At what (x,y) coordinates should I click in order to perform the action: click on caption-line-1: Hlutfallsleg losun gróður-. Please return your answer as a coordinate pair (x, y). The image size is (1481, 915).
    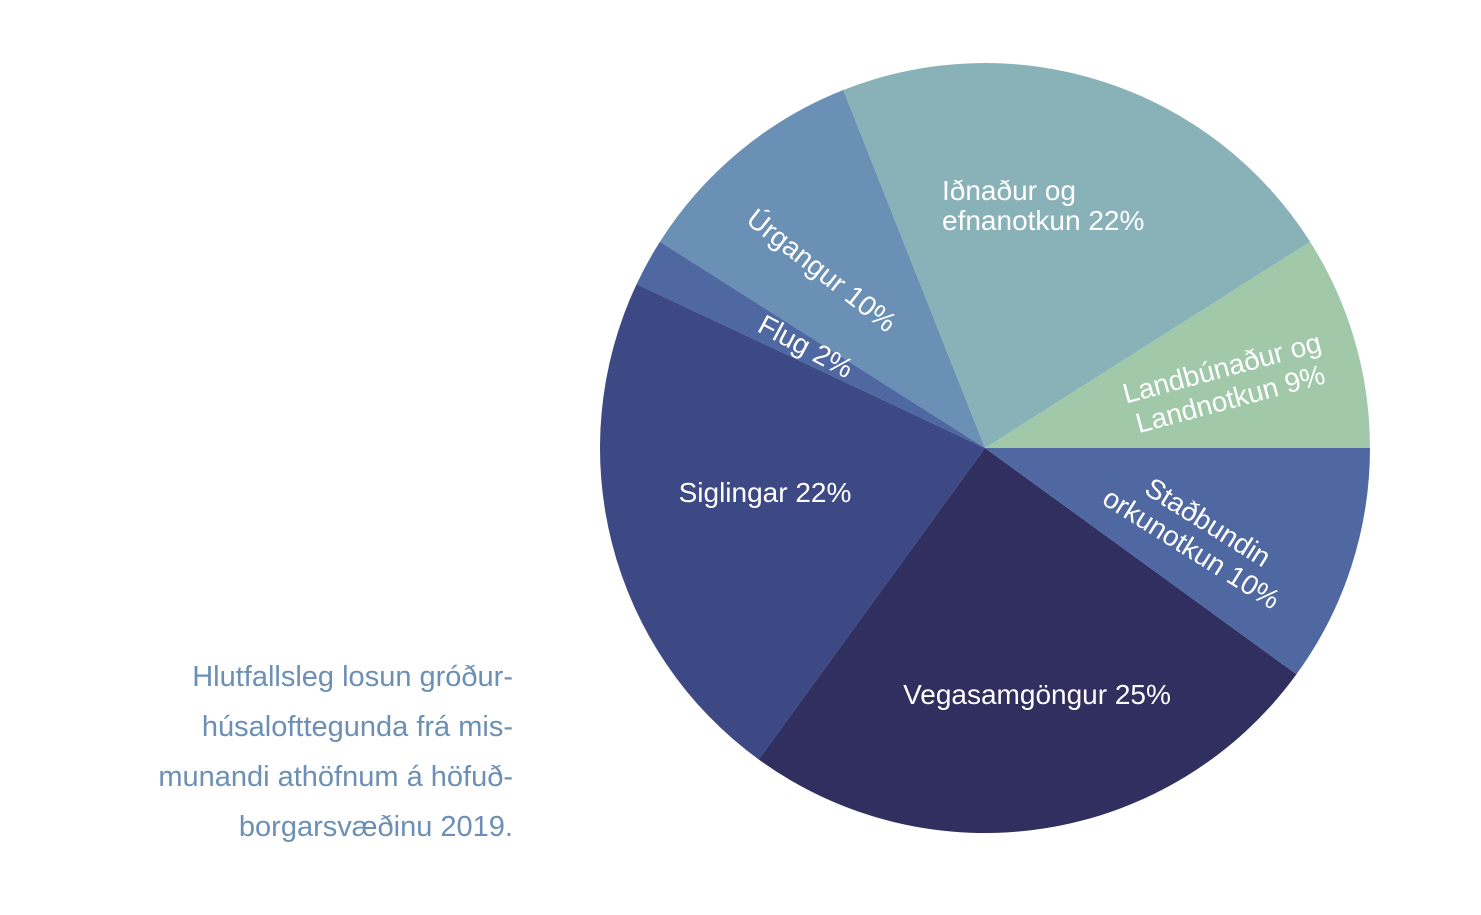
    Looking at the image, I should click on (352, 677).